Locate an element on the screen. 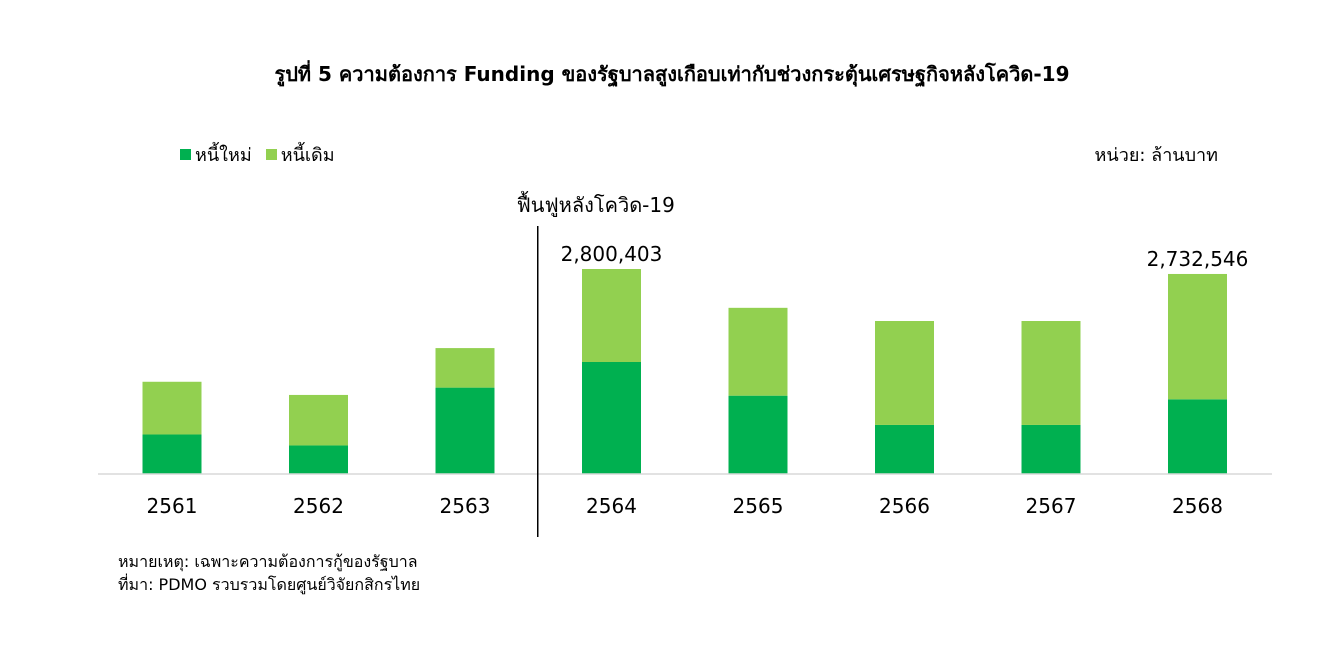  covid-recovery-annotation: ฟื้นฟูหลังโควิด-19 is located at coordinates (596, 204).